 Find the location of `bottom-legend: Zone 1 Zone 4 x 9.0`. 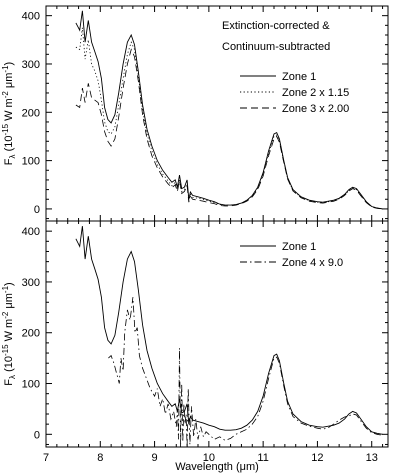

bottom-legend: Zone 1 Zone 4 x 9.0 is located at coordinates (291, 255).